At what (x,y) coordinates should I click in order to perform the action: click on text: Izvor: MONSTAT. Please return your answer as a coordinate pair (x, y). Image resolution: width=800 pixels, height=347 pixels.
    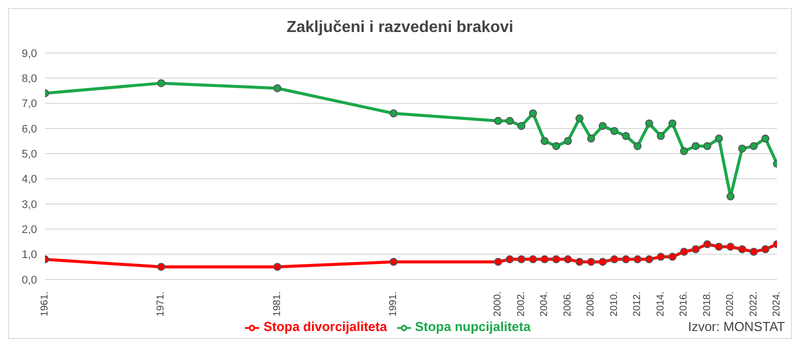
    Looking at the image, I should click on (736, 326).